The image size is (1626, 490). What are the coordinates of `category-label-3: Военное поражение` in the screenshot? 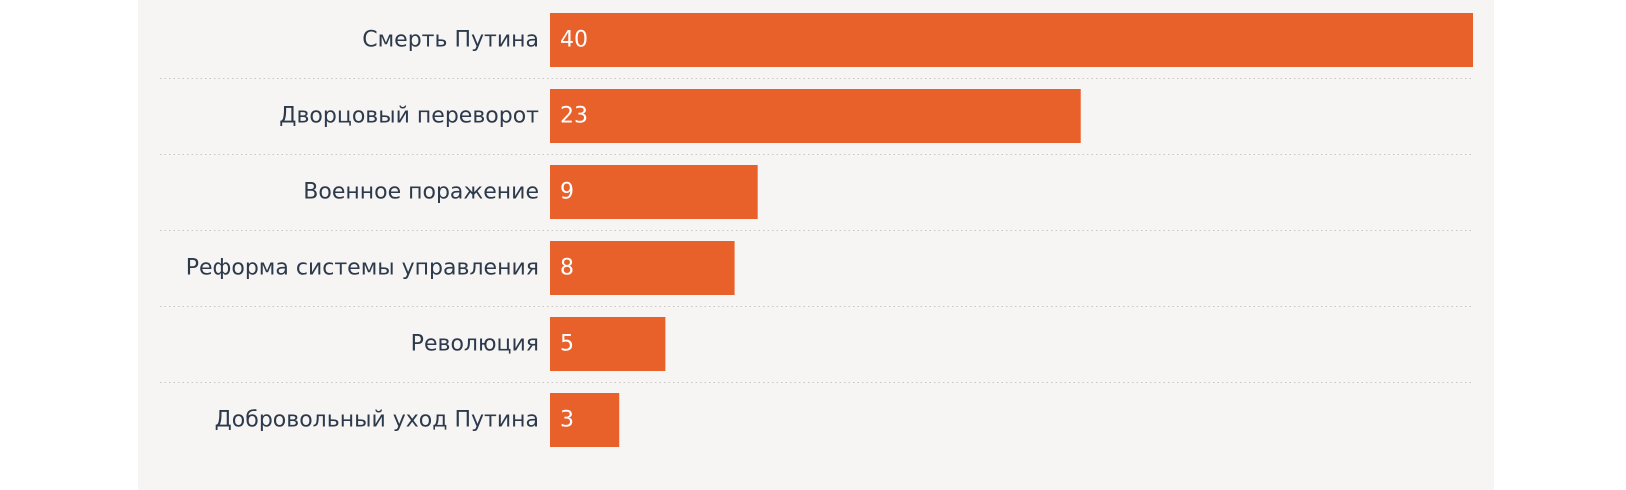 It's located at (421, 192).